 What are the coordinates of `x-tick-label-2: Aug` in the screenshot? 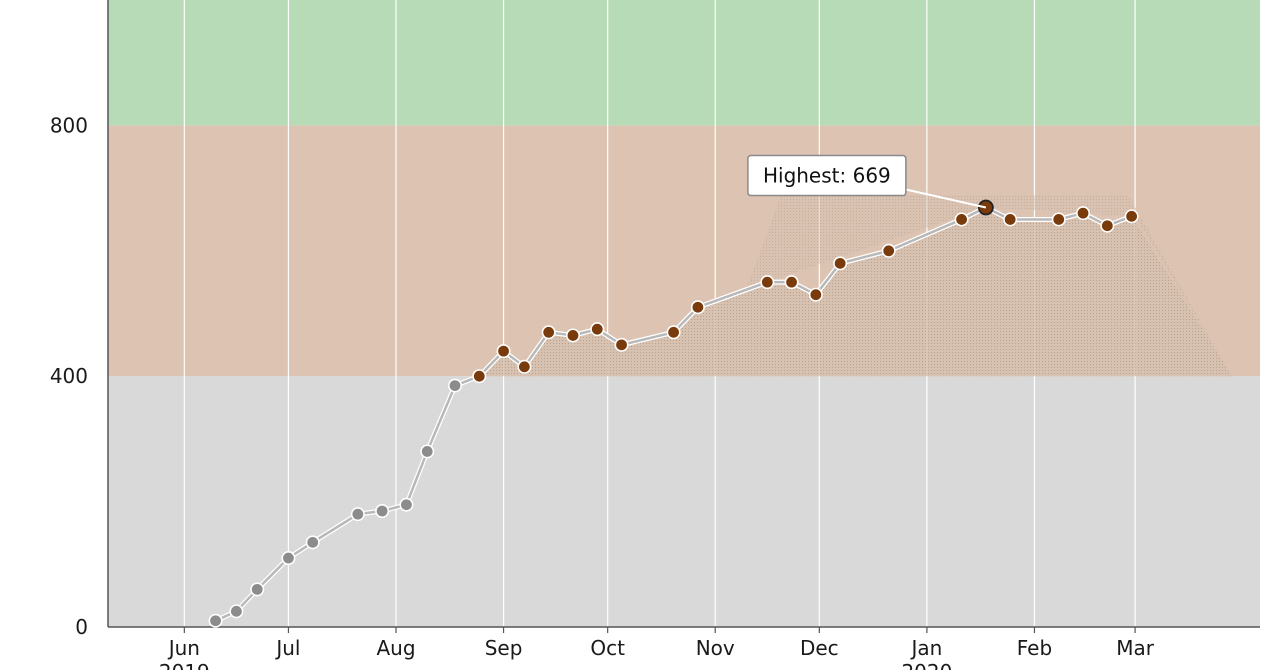 It's located at (395, 648).